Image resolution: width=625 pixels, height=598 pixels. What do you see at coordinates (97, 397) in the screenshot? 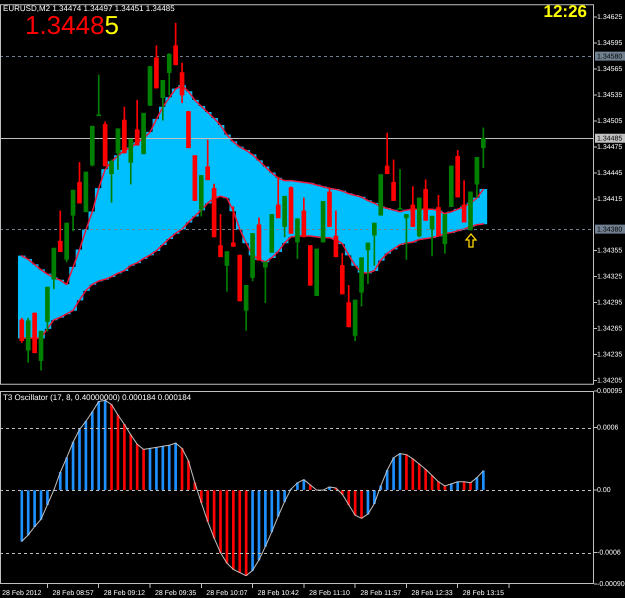
I see `chart-title: T3 Oscillator (17, 8, 0.40000000) 0.000184 0.000184` at bounding box center [97, 397].